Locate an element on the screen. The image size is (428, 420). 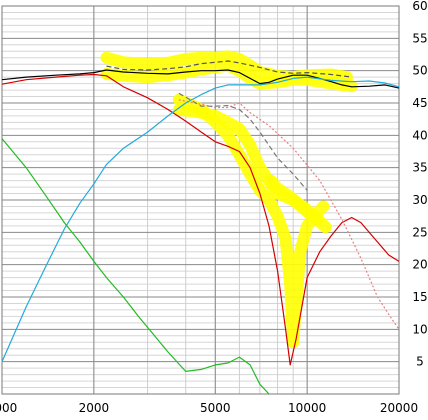
y-tick-label: 15 is located at coordinates (419, 297).